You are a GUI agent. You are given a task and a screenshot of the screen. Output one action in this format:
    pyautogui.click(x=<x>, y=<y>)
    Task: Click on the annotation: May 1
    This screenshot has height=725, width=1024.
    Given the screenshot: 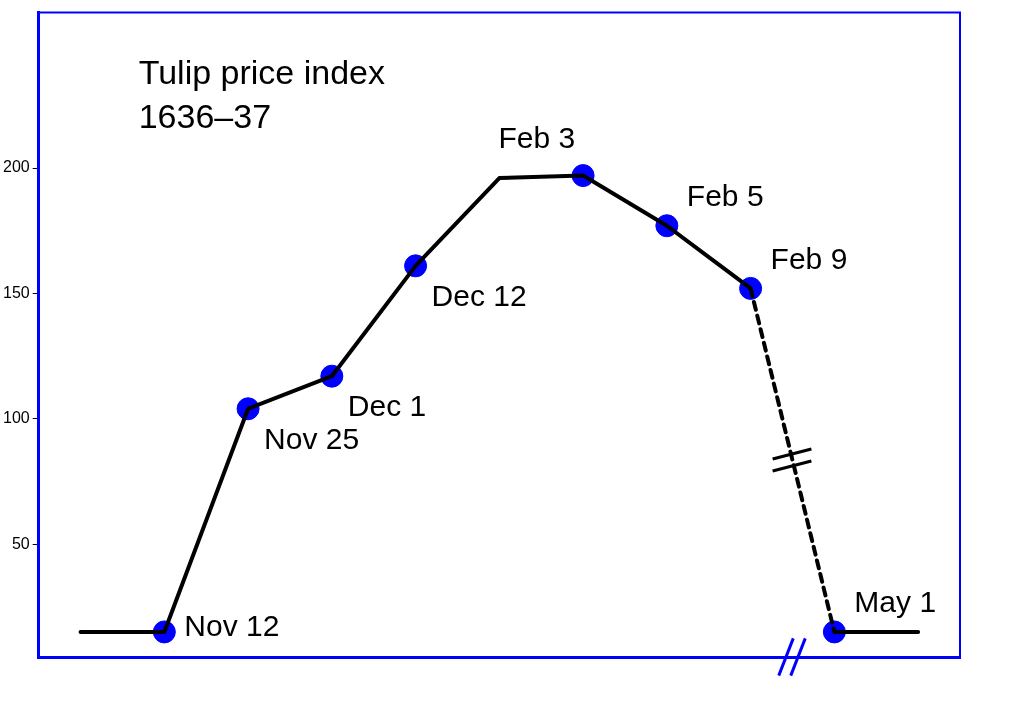 What is the action you would take?
    pyautogui.click(x=895, y=602)
    